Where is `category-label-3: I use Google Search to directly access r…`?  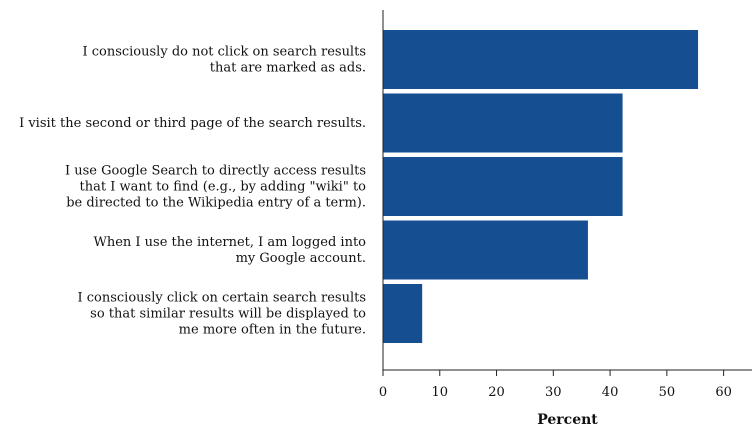
category-label-3: I use Google Search to directly access r… is located at coordinates (215, 187).